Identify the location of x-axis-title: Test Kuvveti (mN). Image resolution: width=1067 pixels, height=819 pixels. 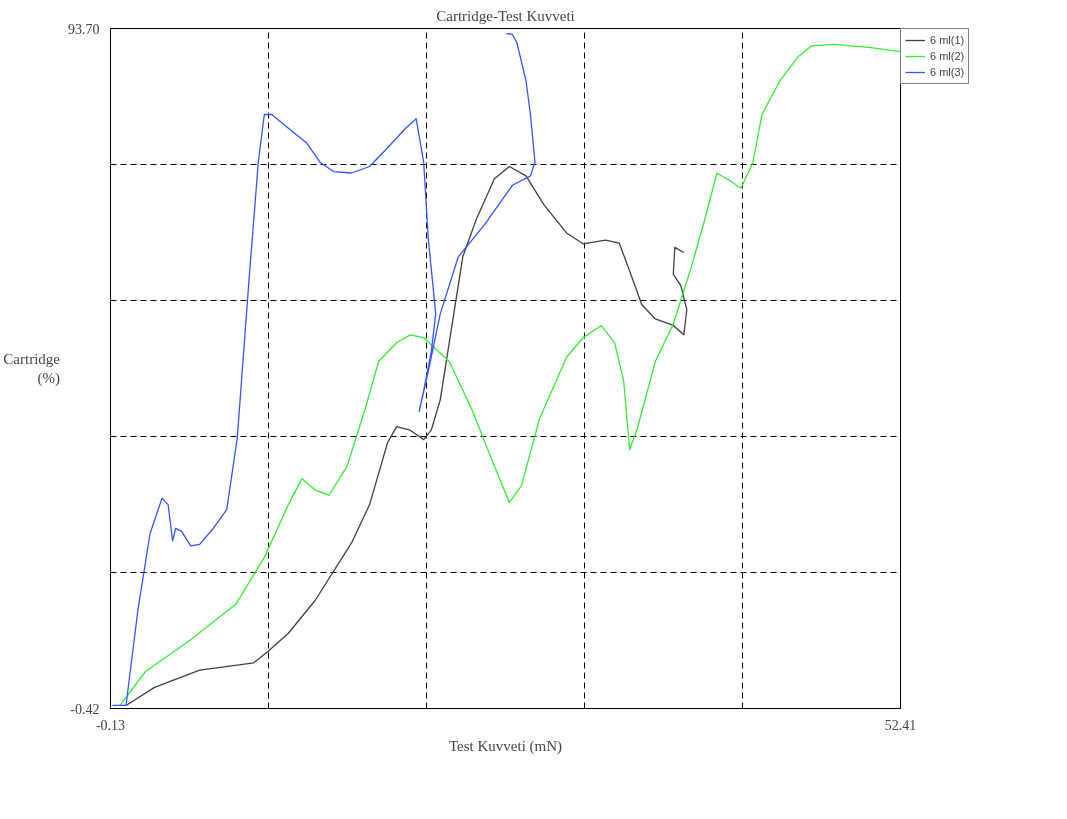
(505, 746).